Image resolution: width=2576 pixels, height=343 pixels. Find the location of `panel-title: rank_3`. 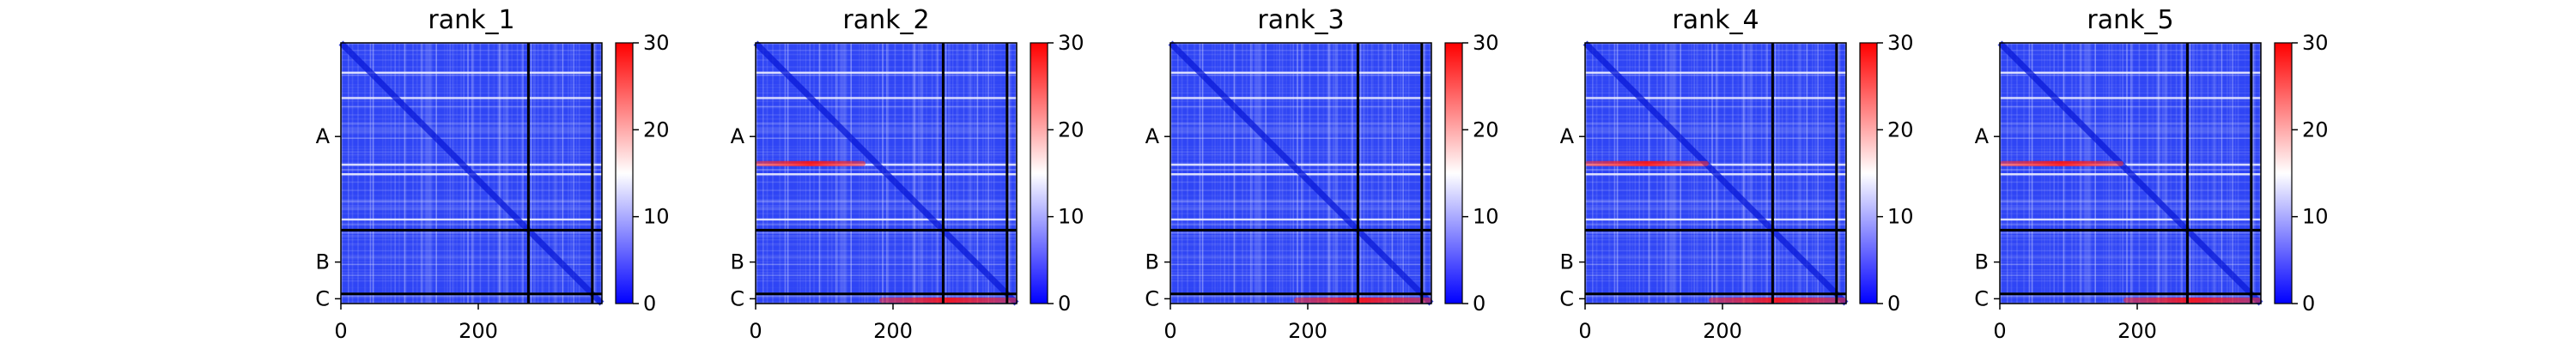

panel-title: rank_3 is located at coordinates (1301, 20).